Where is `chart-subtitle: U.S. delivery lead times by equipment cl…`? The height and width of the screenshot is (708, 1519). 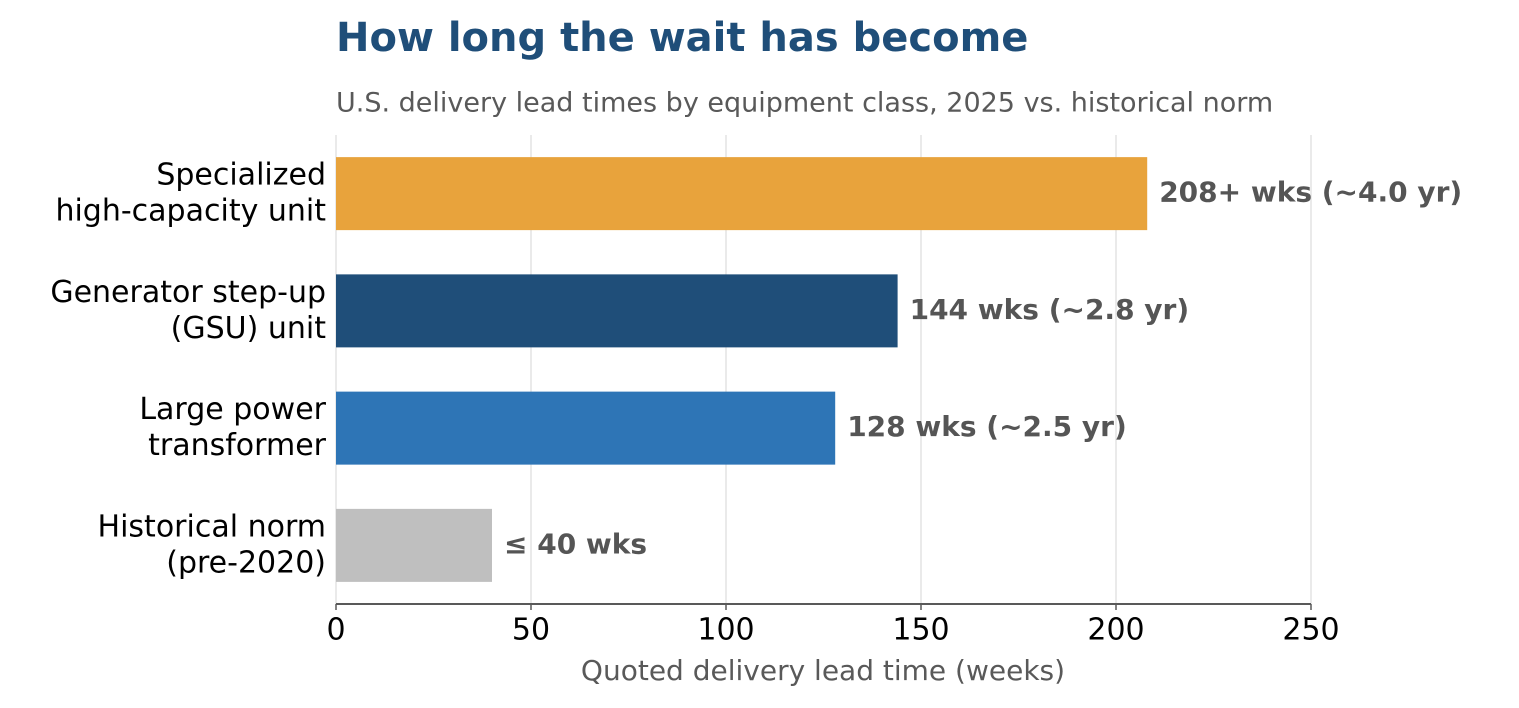
chart-subtitle: U.S. delivery lead times by equipment cl… is located at coordinates (804, 103).